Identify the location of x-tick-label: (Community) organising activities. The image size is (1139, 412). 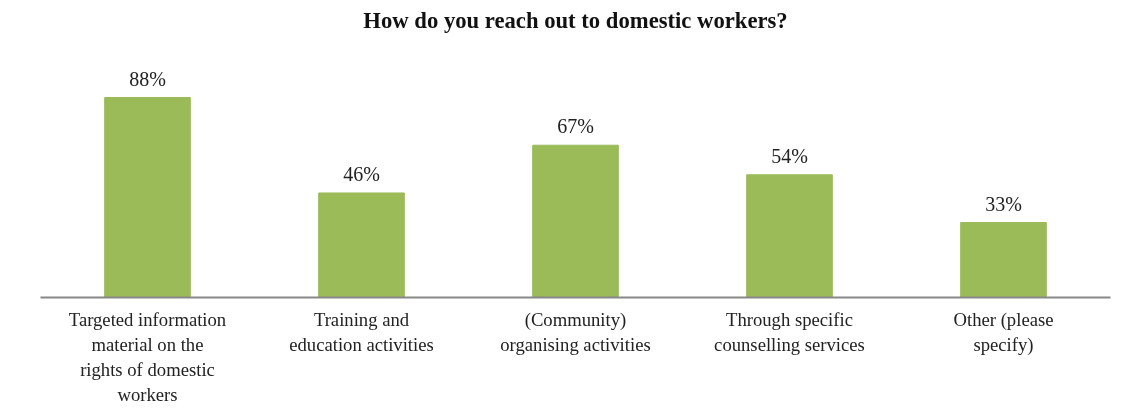
(575, 331).